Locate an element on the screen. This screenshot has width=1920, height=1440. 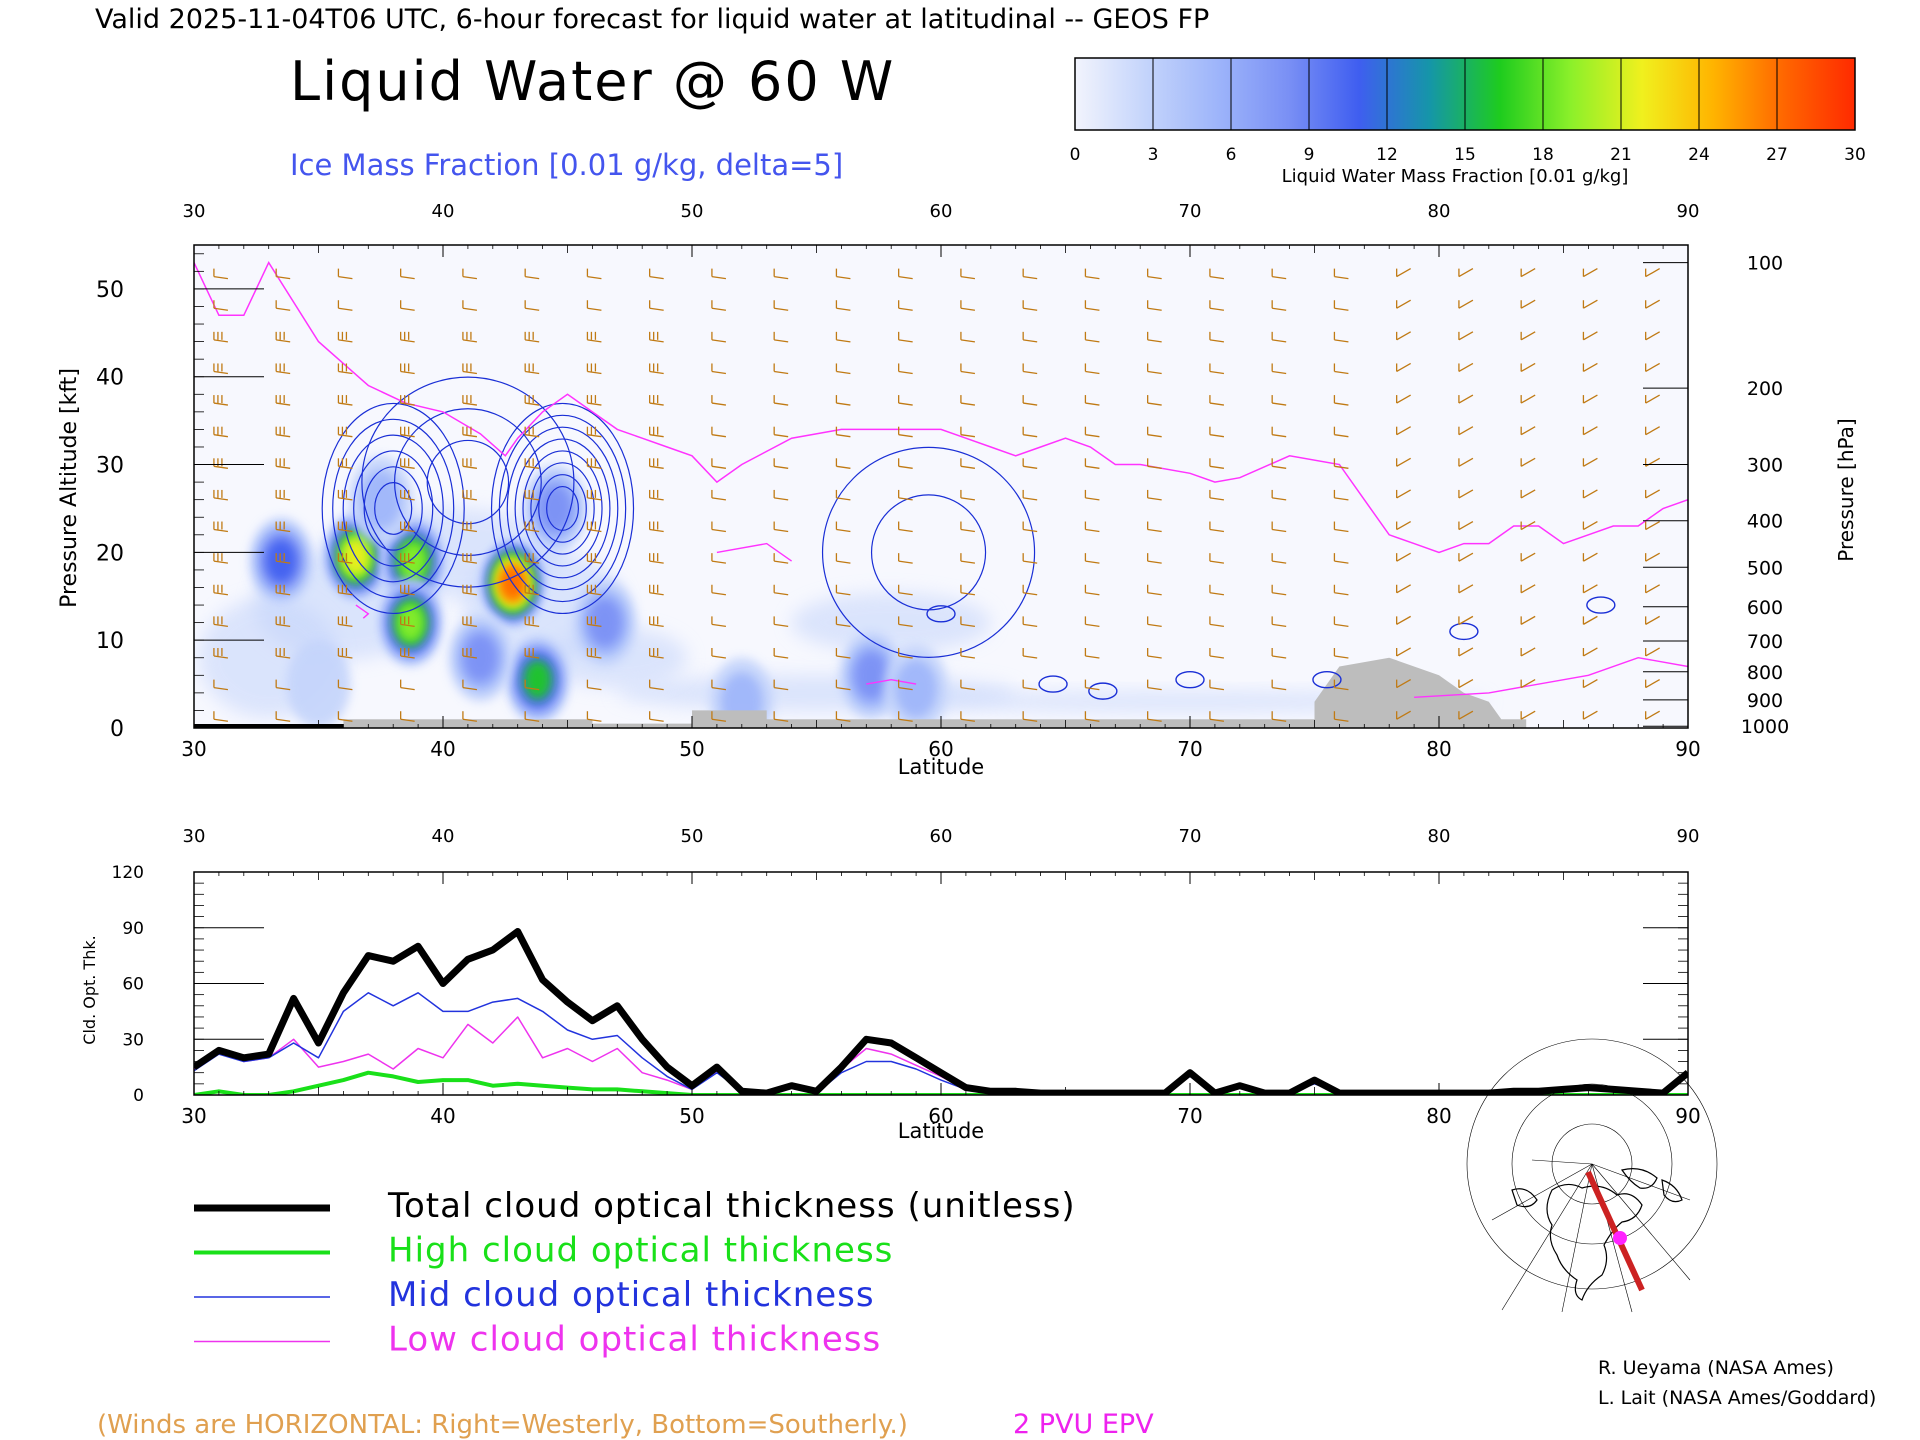
optical-thickness-lines is located at coordinates (941, 1011).